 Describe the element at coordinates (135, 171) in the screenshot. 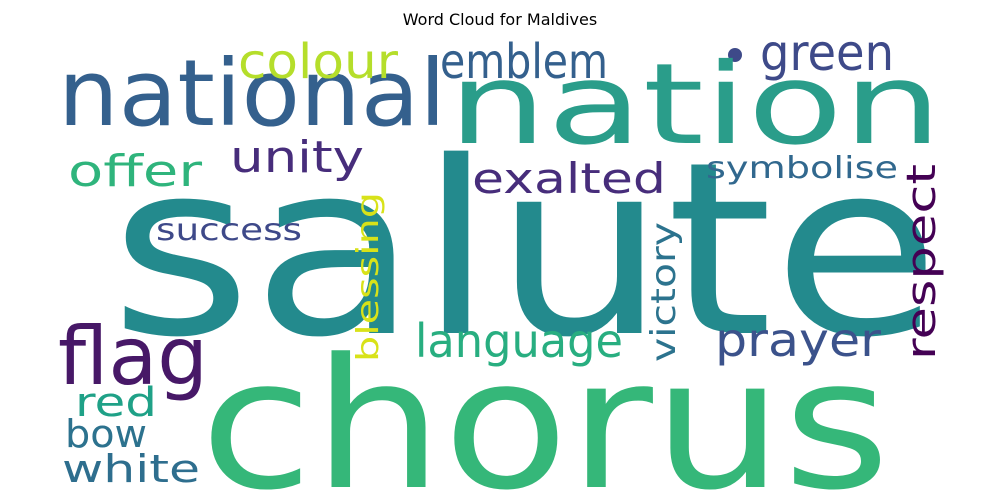

I see `word-offer: offer` at that location.